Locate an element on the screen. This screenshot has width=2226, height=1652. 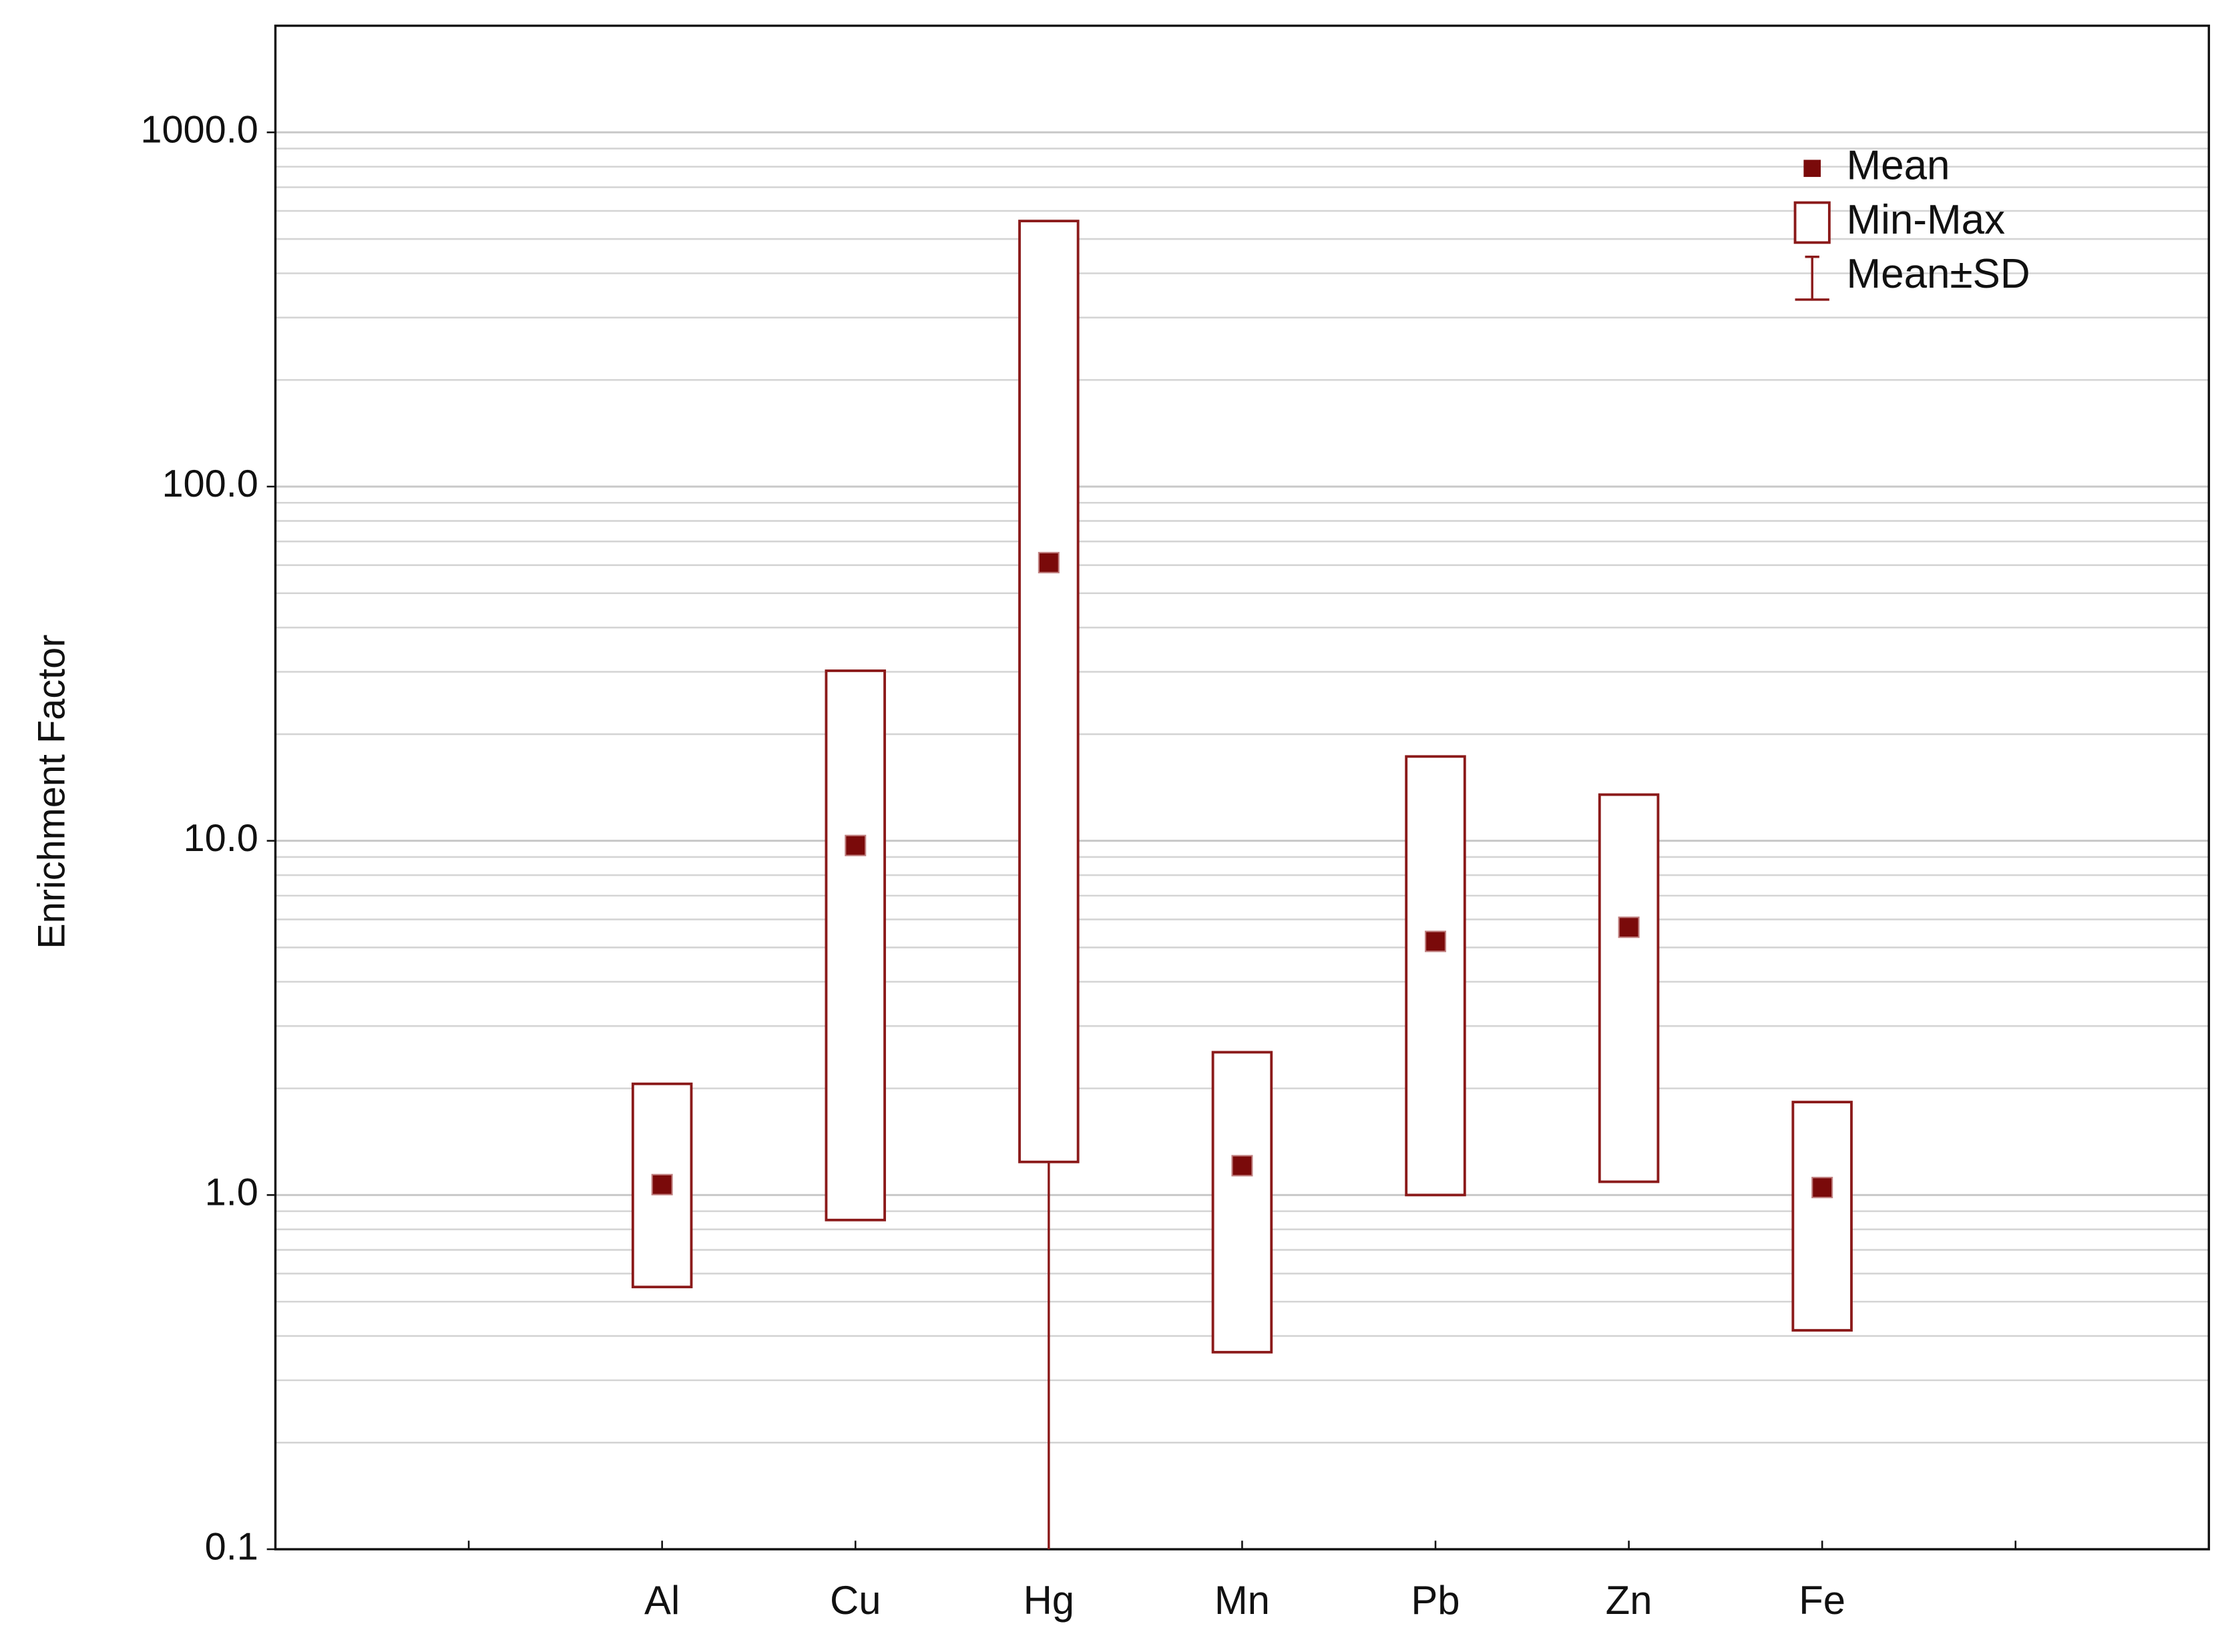
legend-mean-swatch is located at coordinates (1812, 169).